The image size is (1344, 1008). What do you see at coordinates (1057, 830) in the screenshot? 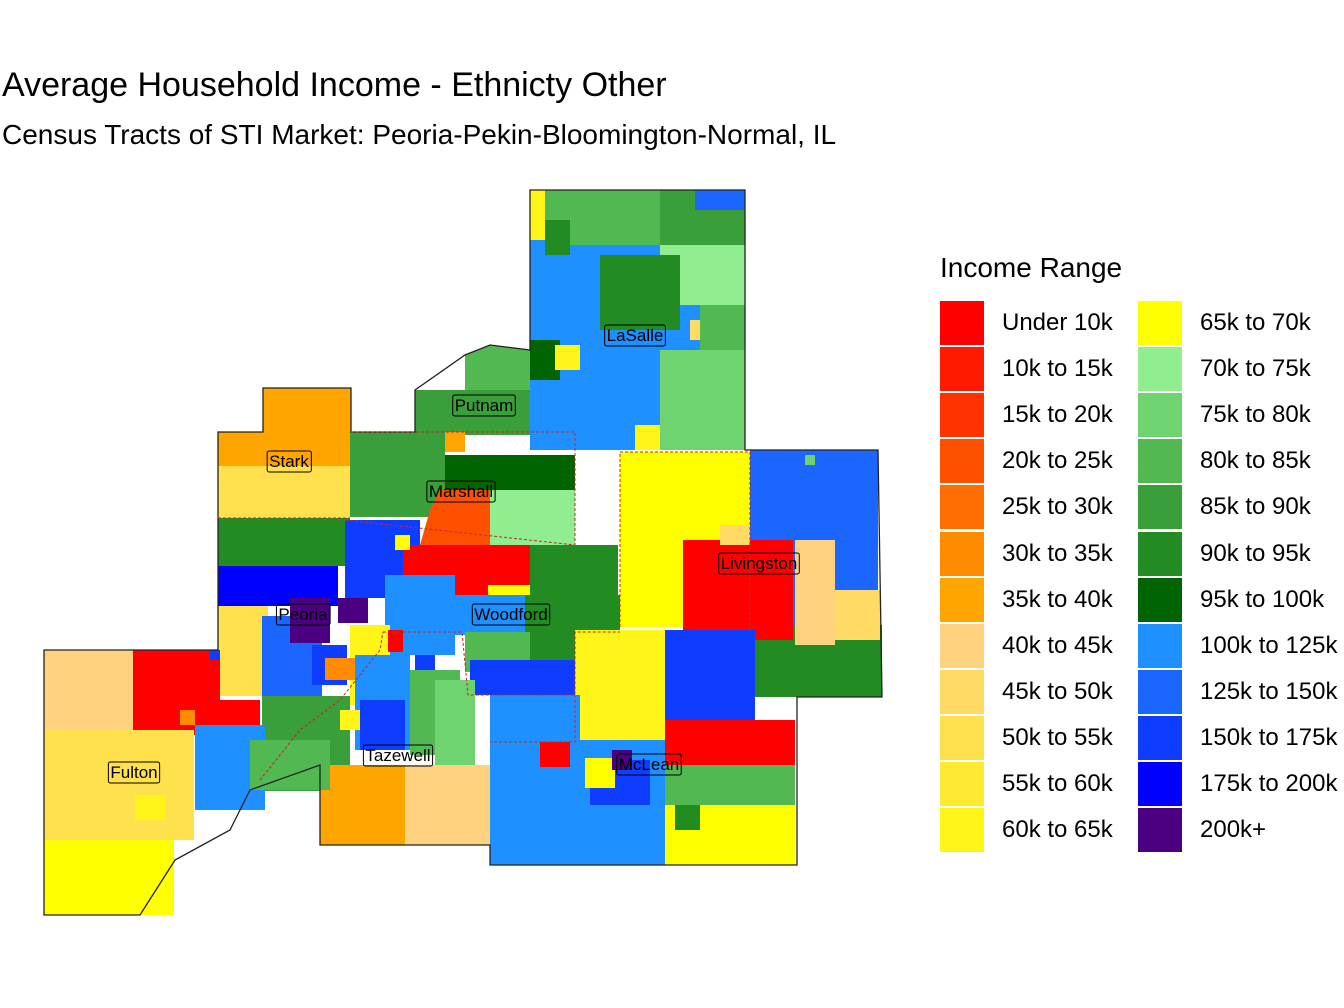
I see `legend-label: 60k to 65k` at bounding box center [1057, 830].